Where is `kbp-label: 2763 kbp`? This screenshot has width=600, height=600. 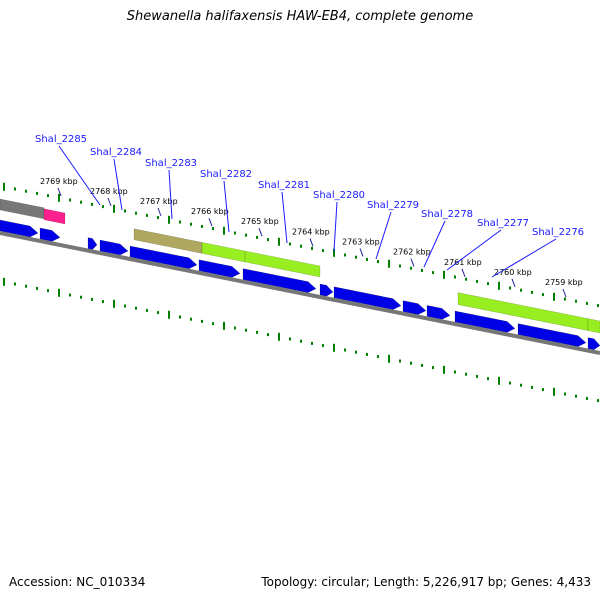 kbp-label: 2763 kbp is located at coordinates (361, 241).